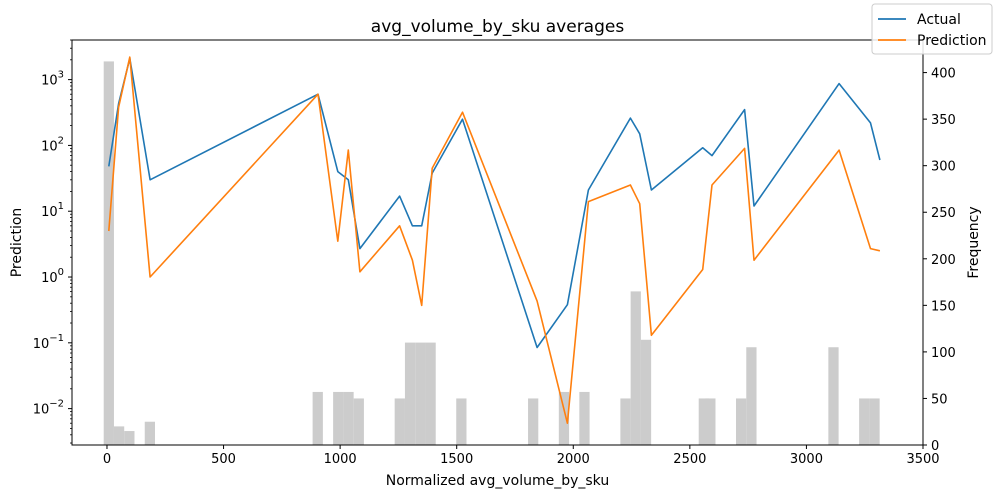 This screenshot has height=498, width=998. I want to click on y-tick-label: 10−2, so click(48, 408).